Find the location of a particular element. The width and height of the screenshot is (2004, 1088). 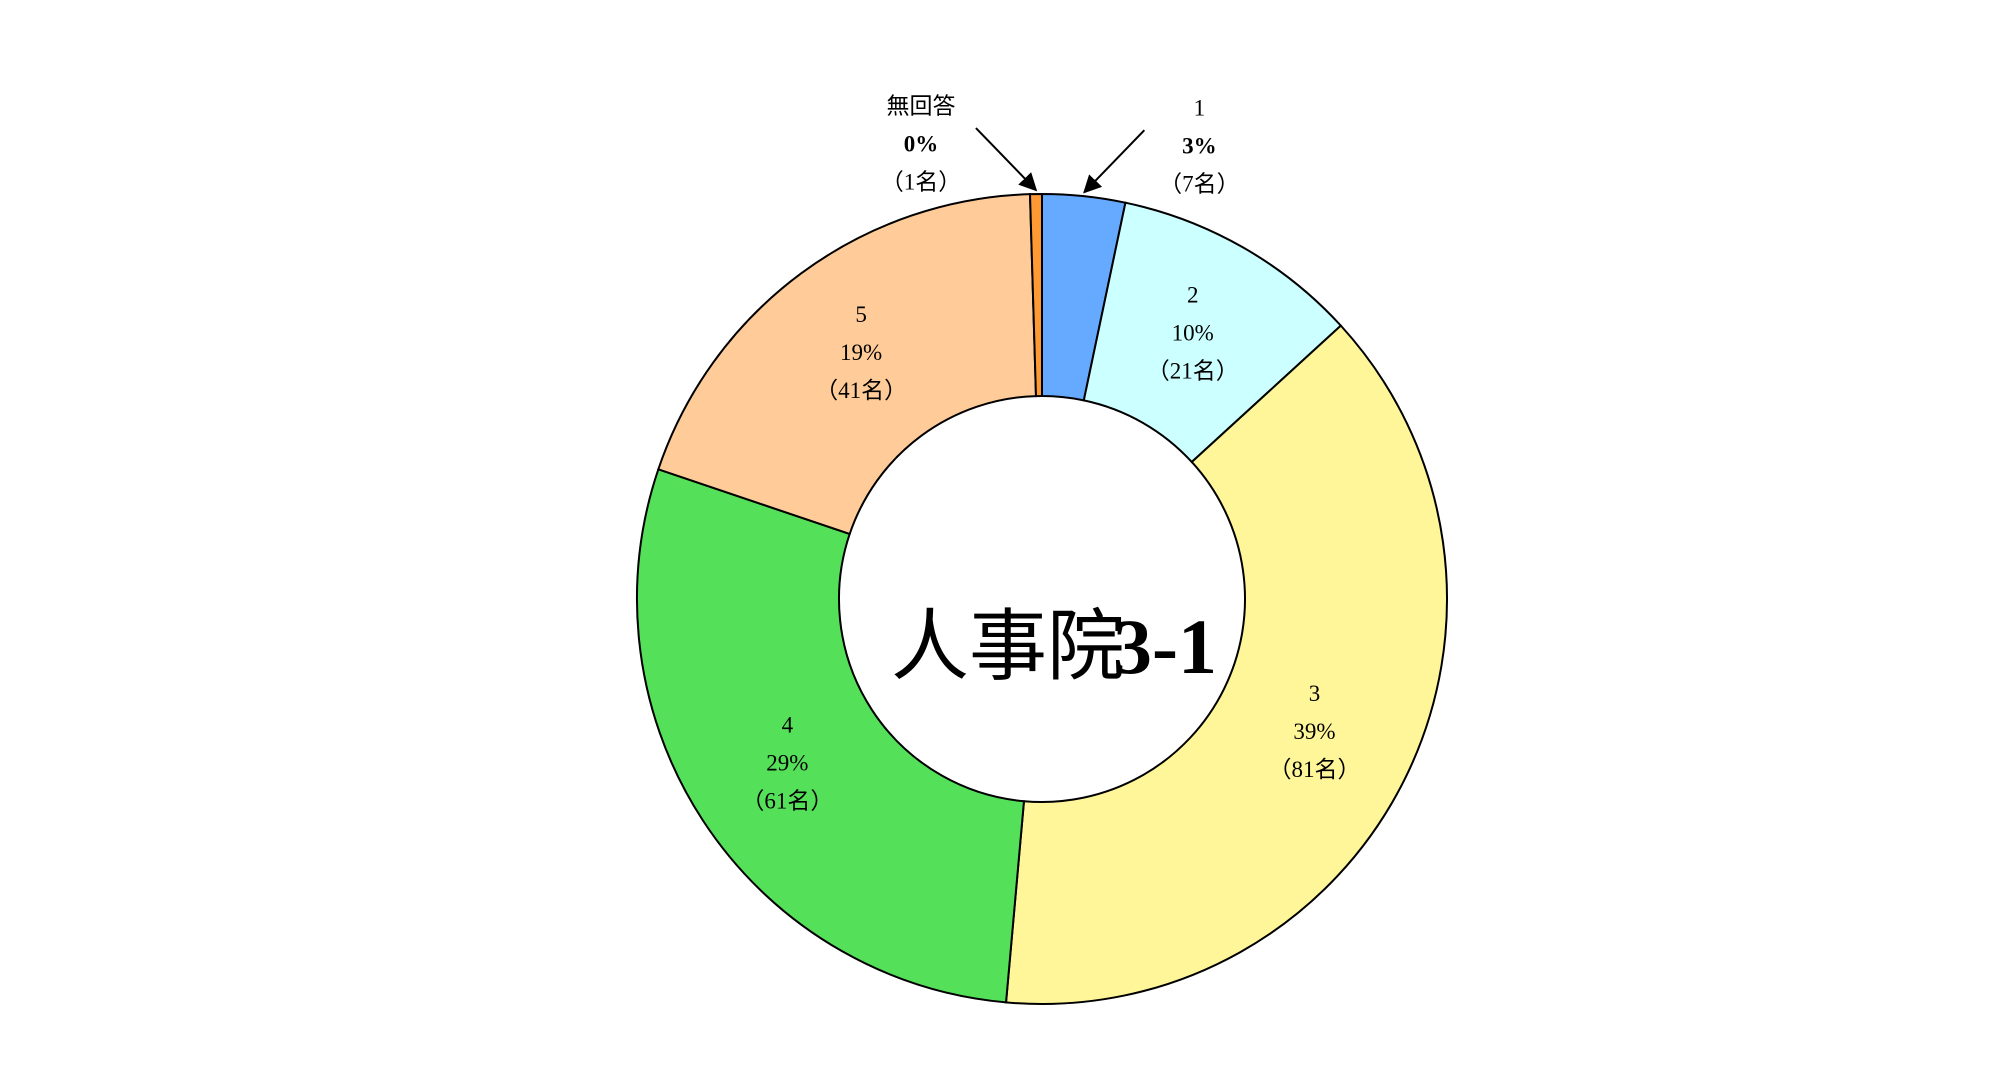

slice-percentage: 10% is located at coordinates (1193, 332).